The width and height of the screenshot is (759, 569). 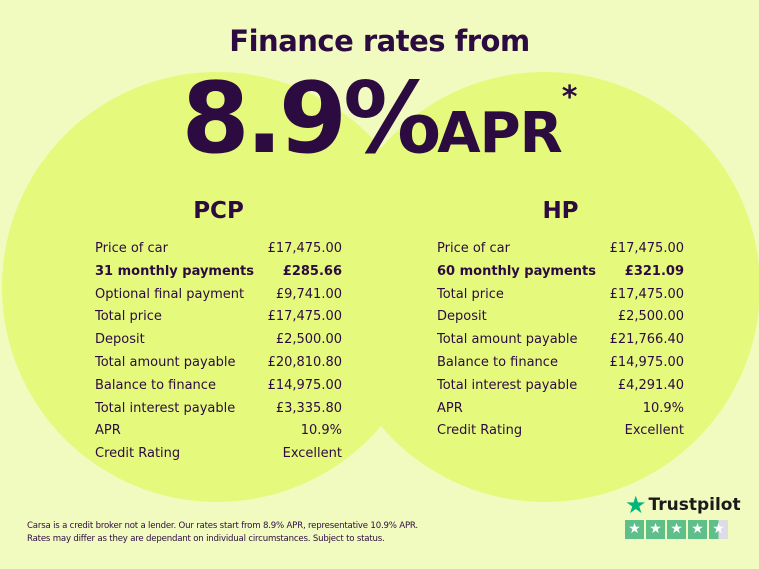 I want to click on finance-row: Total amount payable £20,810.80, so click(x=218, y=363).